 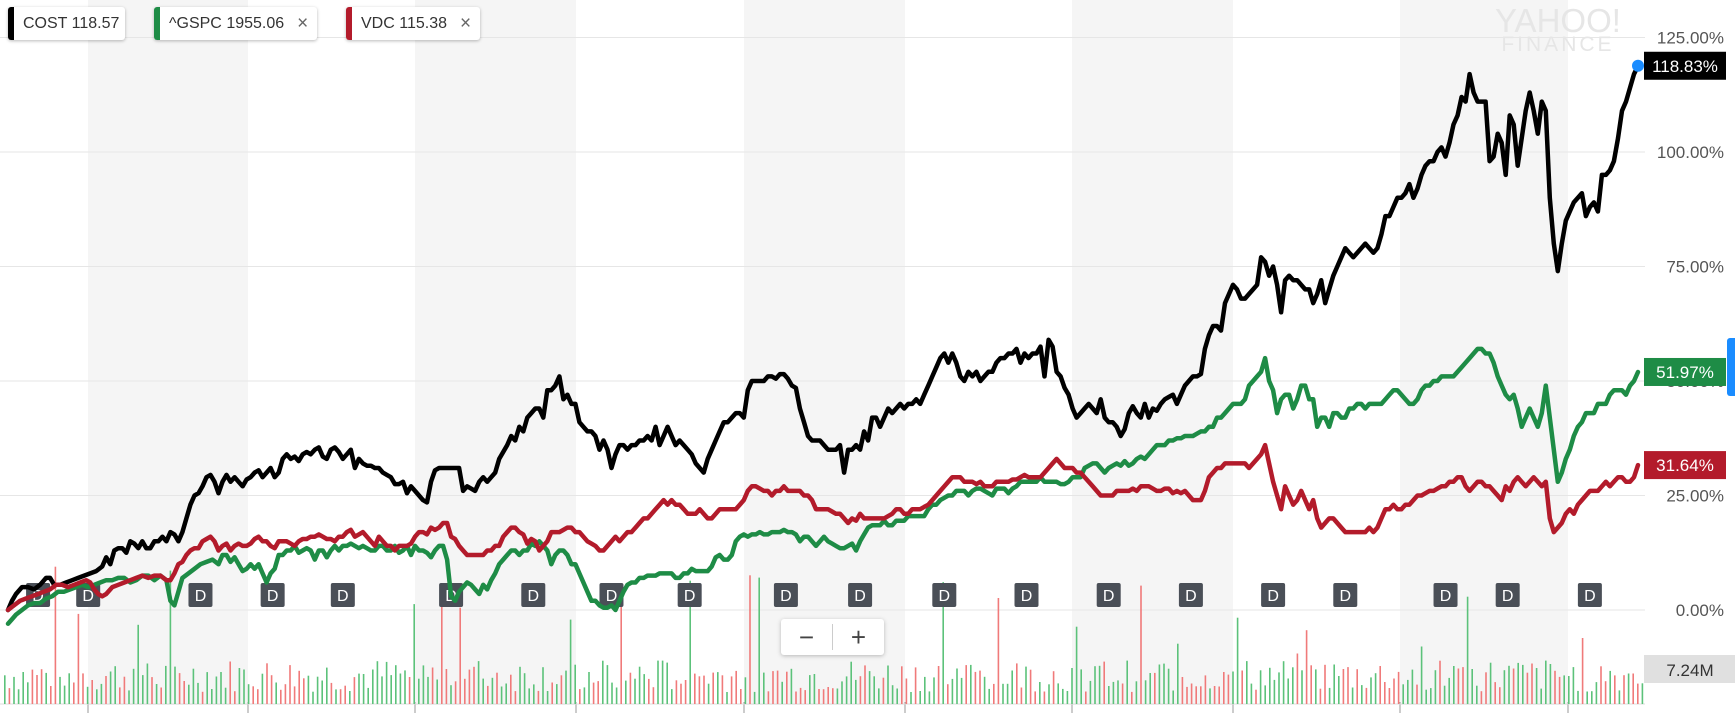 I want to click on legend-item-vdc: VDC 115.38 ×, so click(x=413, y=23).